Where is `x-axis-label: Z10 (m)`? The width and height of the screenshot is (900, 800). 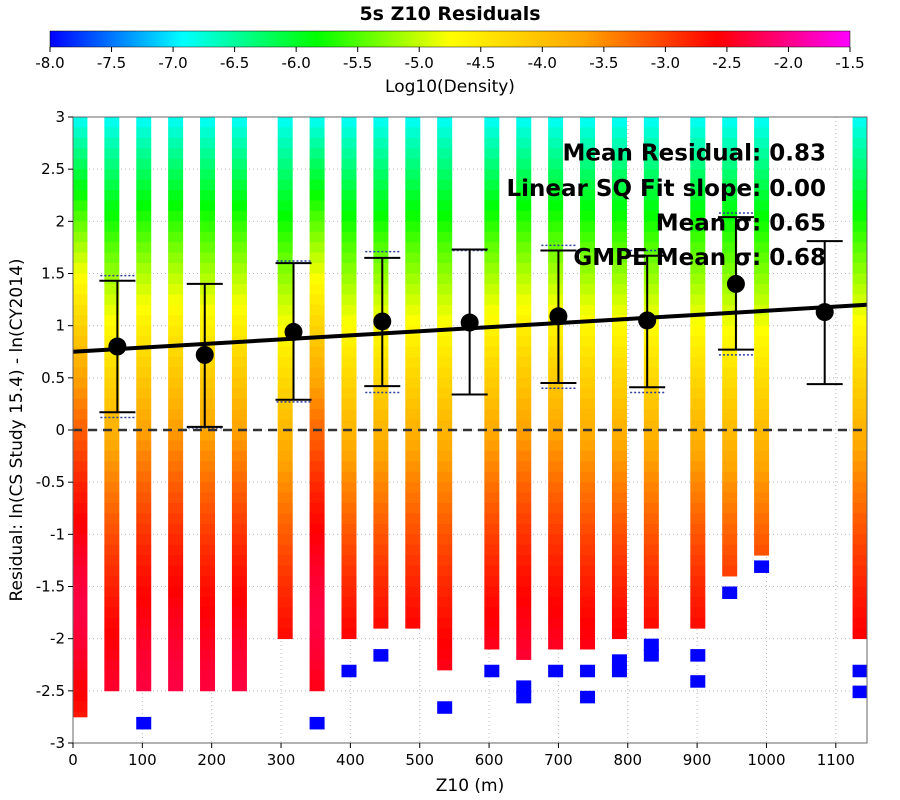
x-axis-label: Z10 (m) is located at coordinates (470, 786).